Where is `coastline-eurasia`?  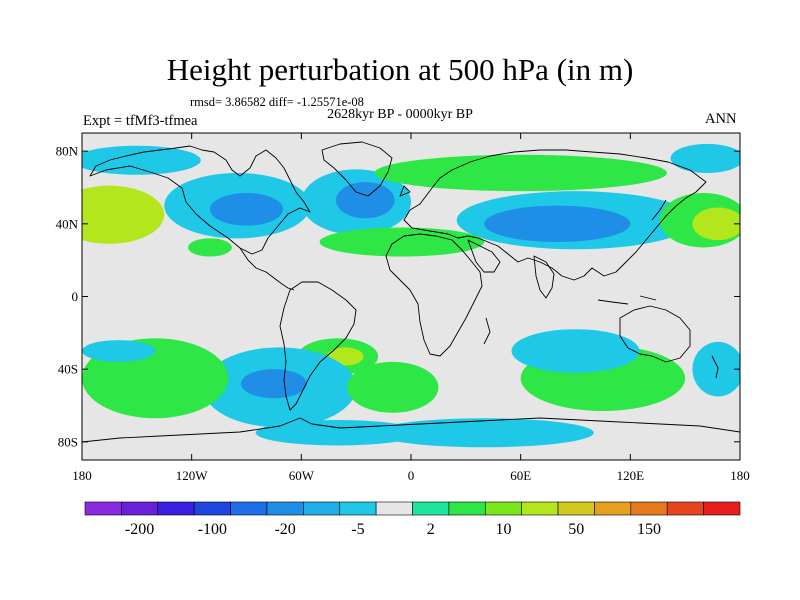
coastline-eurasia is located at coordinates (555, 215).